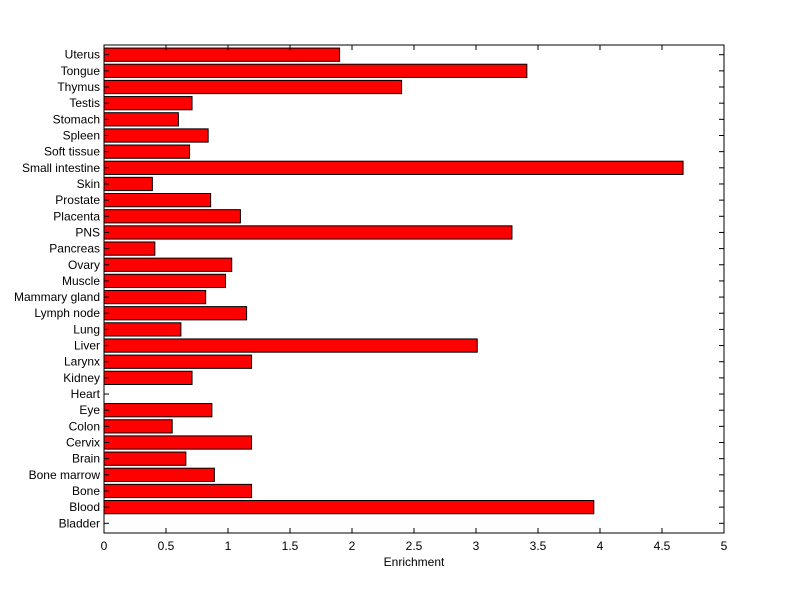  What do you see at coordinates (81, 135) in the screenshot?
I see `category-label: Spleen` at bounding box center [81, 135].